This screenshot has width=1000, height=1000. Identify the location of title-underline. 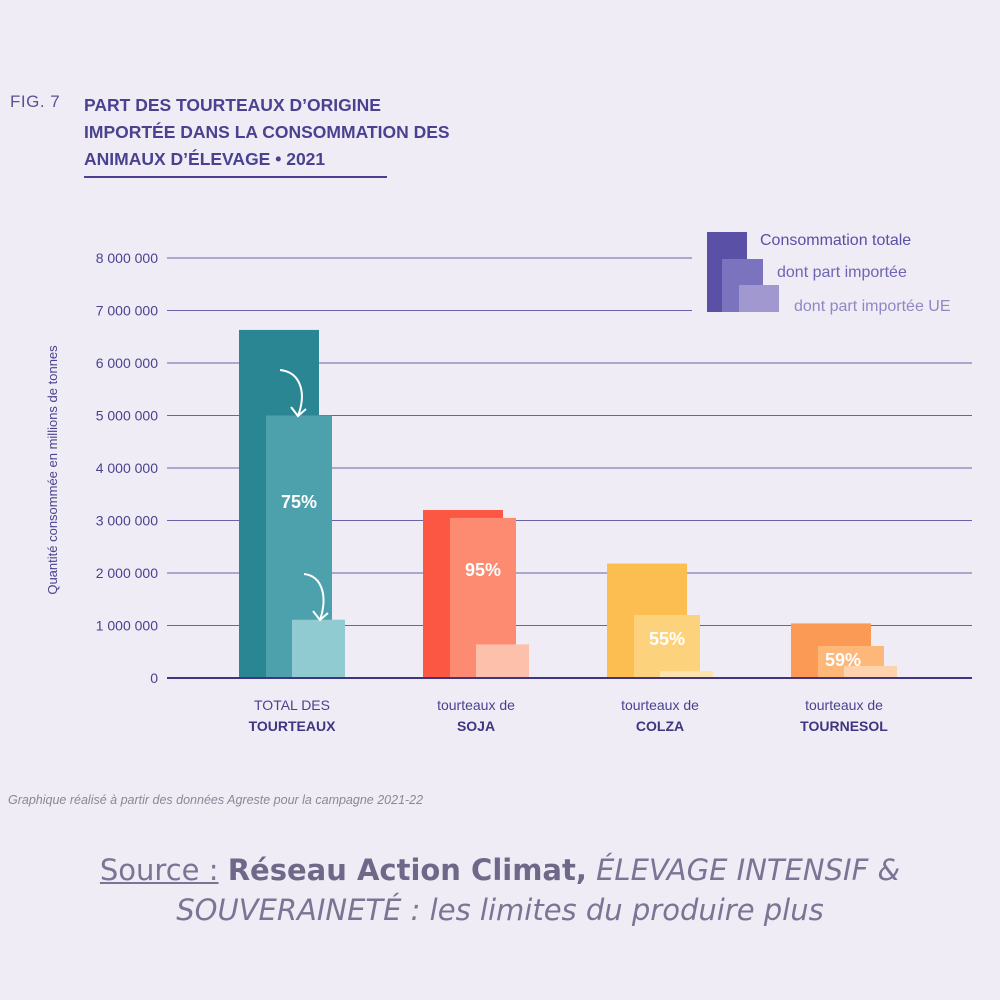
(235, 177).